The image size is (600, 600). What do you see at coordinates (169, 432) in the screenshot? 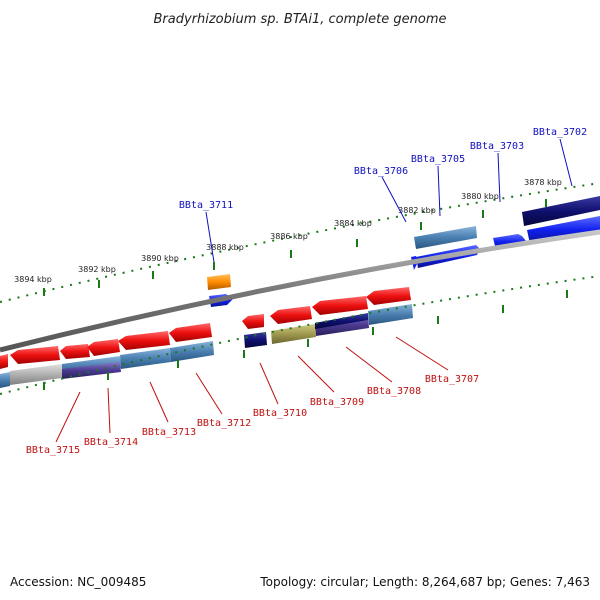
I see `label-bbta-3713: BBta_3713` at bounding box center [169, 432].